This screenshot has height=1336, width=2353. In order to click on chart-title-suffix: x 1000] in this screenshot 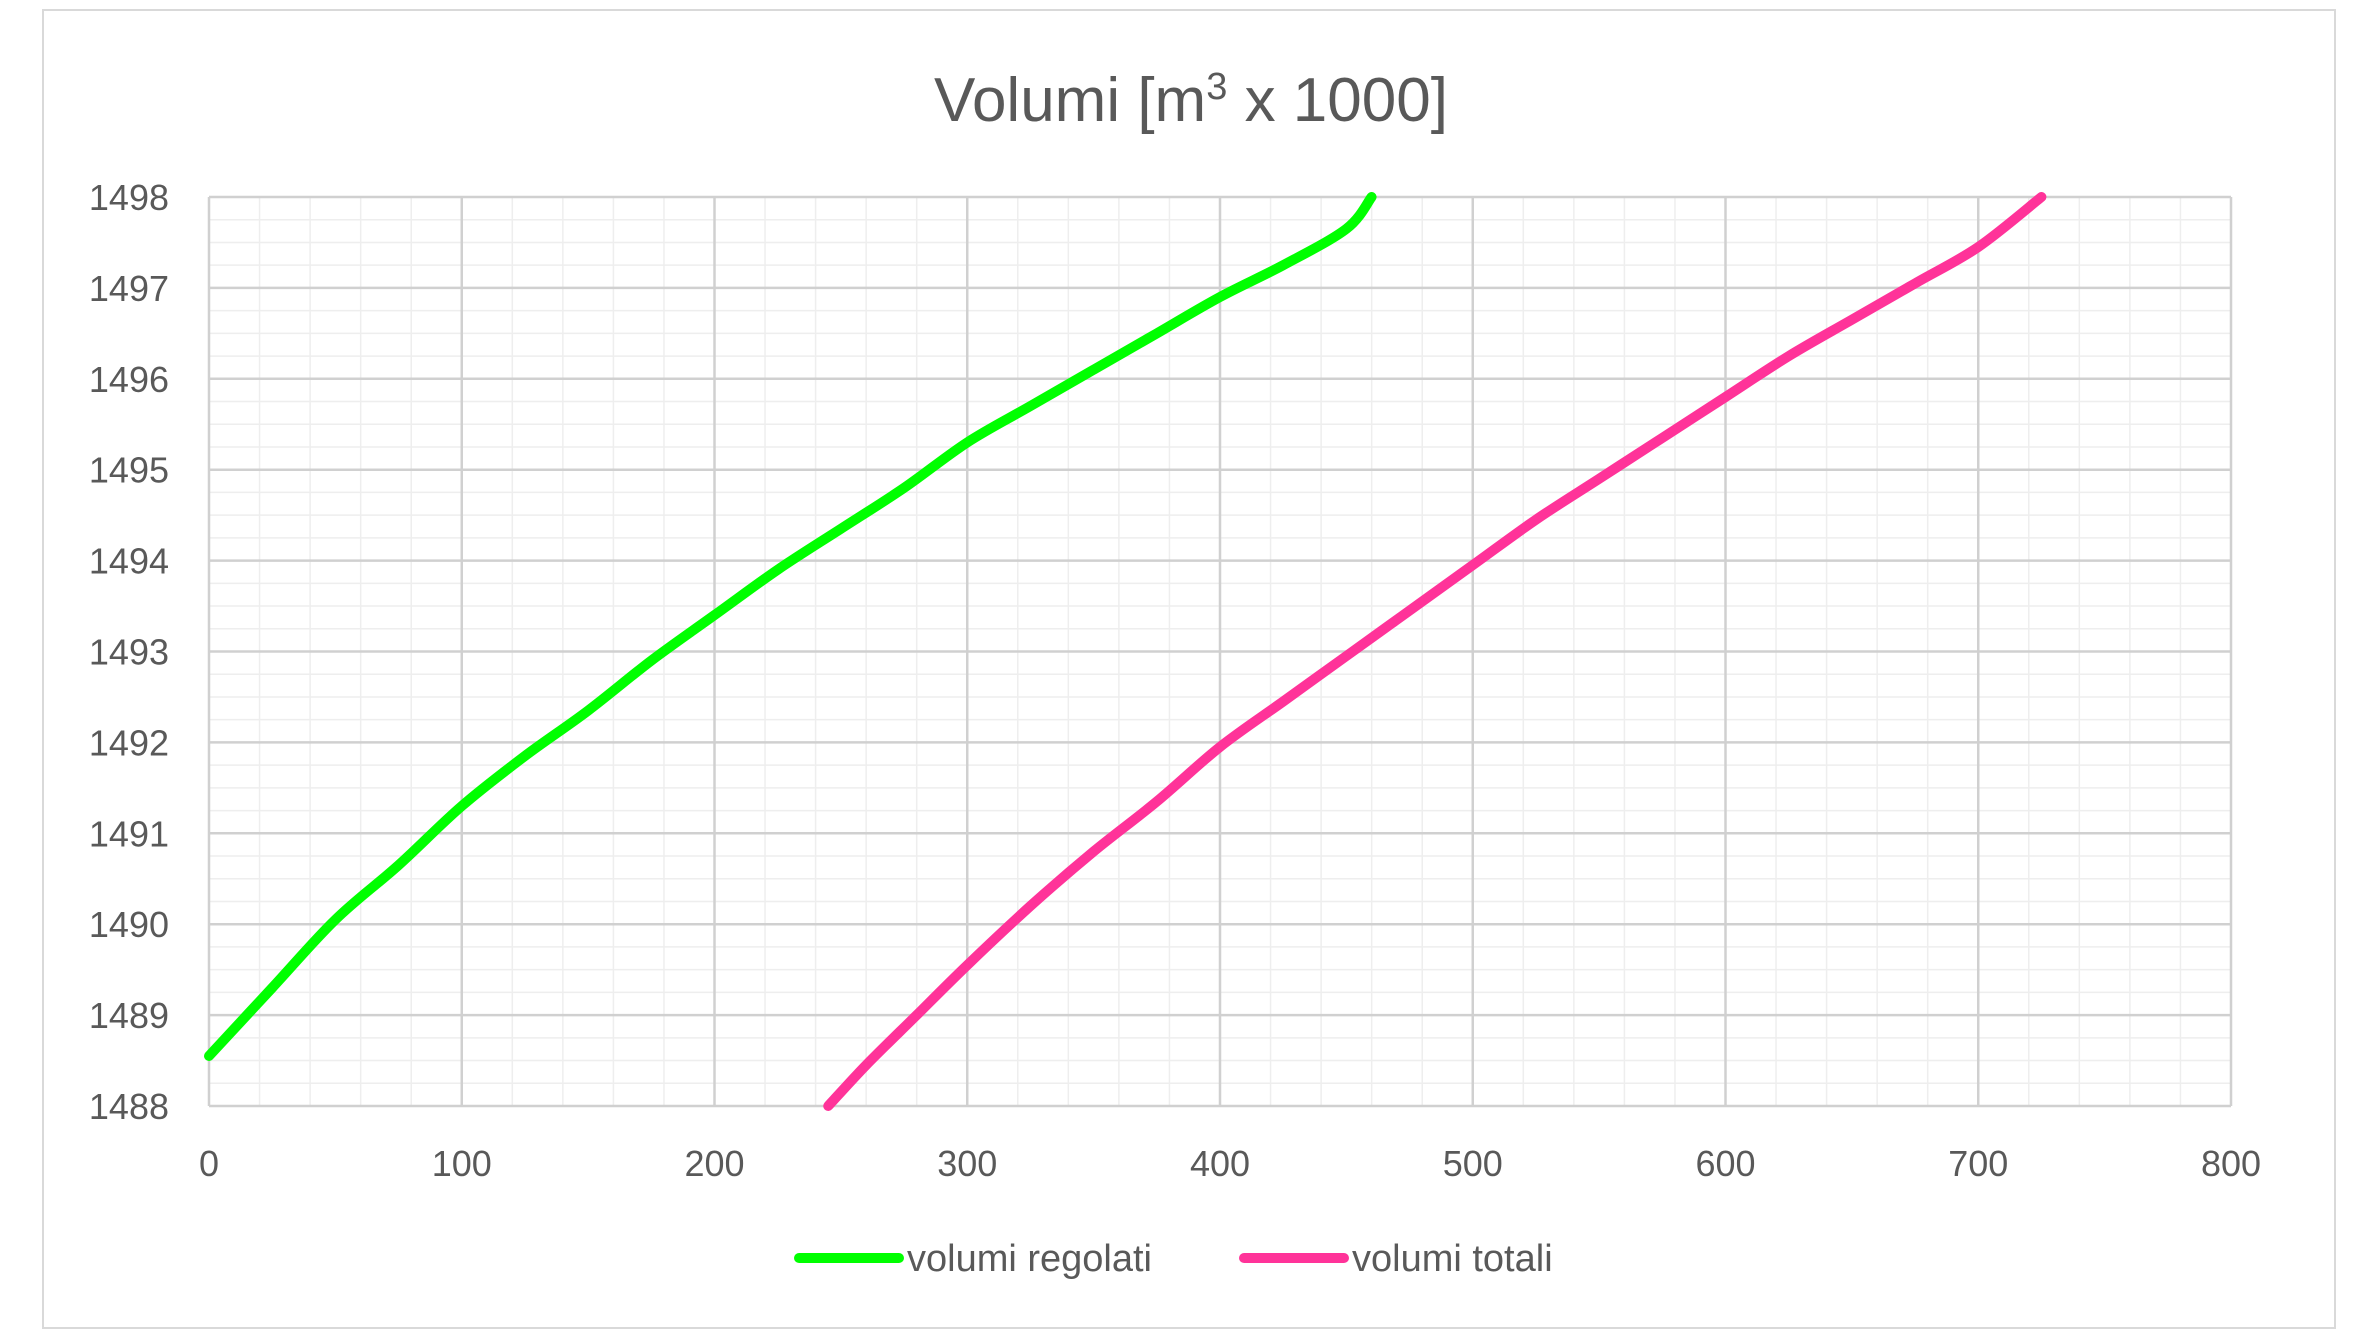, I will do `click(1337, 100)`.